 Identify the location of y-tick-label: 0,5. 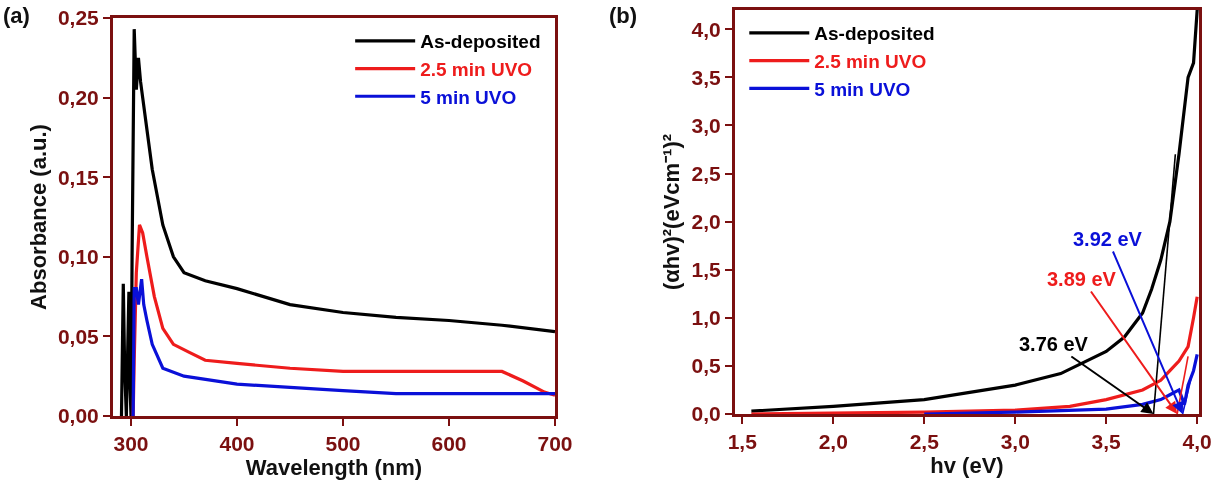
(706, 366).